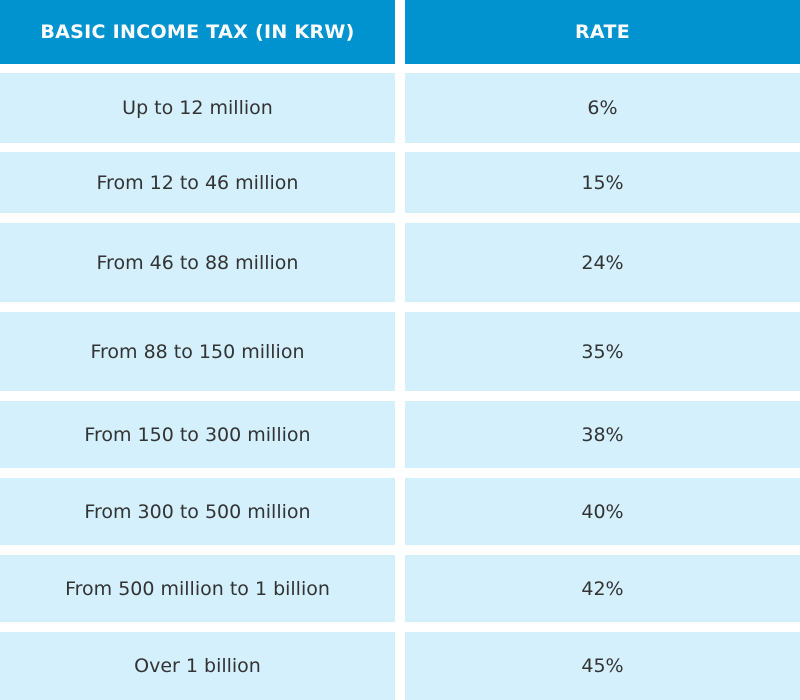 The height and width of the screenshot is (700, 800). What do you see at coordinates (197, 666) in the screenshot?
I see `bracket-cell: Over 1 billion` at bounding box center [197, 666].